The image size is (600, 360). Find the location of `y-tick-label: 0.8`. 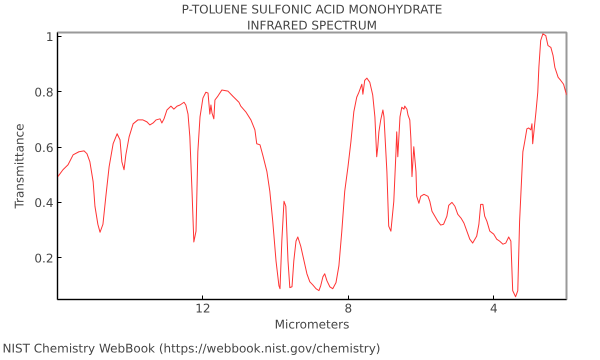

y-tick-label: 0.8 is located at coordinates (44, 92).